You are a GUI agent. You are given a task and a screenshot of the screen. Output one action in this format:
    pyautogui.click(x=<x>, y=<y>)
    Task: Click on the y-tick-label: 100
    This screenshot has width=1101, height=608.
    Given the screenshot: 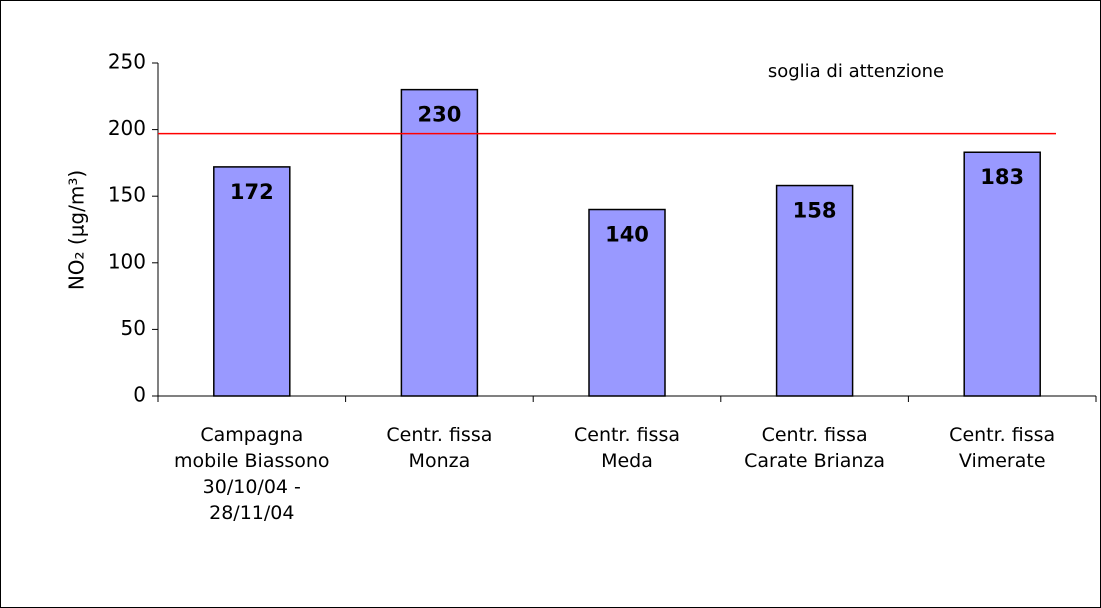 What is the action you would take?
    pyautogui.click(x=127, y=261)
    